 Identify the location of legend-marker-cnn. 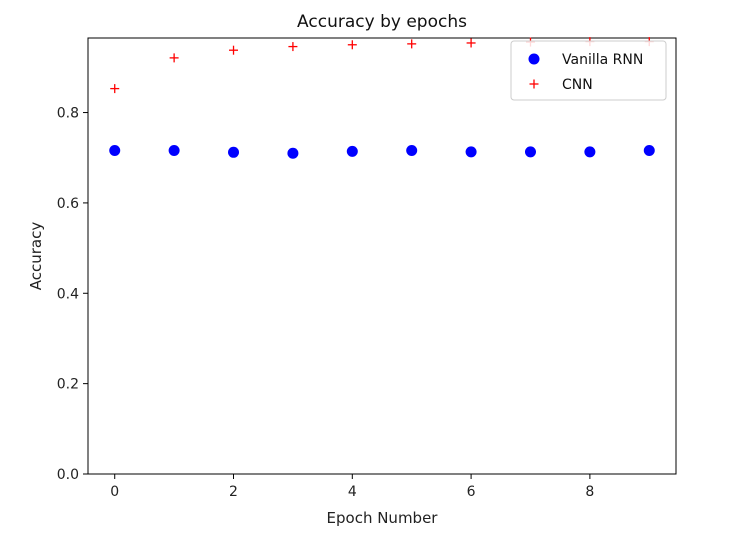
(534, 84).